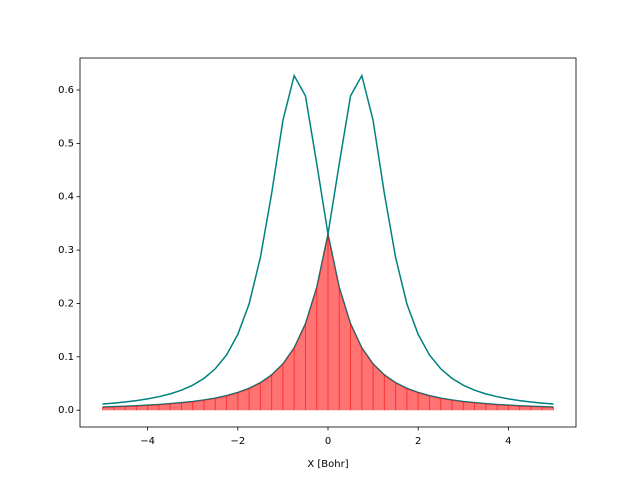  I want to click on x-tick-label: −2, so click(237, 441).